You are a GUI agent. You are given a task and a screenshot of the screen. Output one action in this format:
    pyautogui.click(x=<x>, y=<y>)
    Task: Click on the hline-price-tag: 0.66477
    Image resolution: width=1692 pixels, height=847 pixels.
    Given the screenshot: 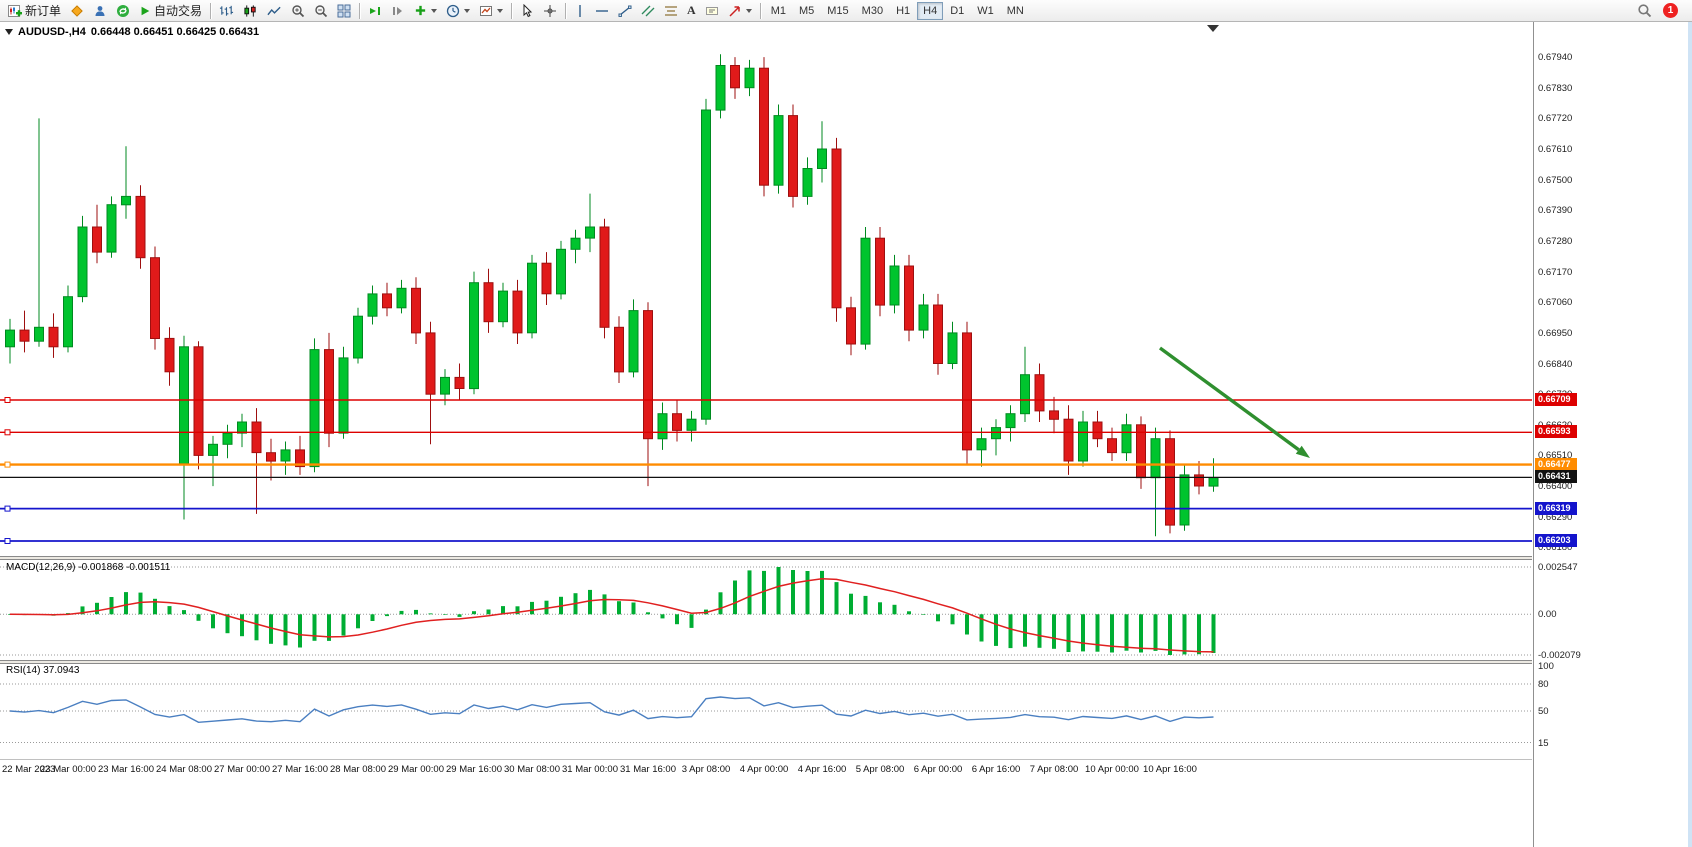 What is the action you would take?
    pyautogui.click(x=1556, y=464)
    